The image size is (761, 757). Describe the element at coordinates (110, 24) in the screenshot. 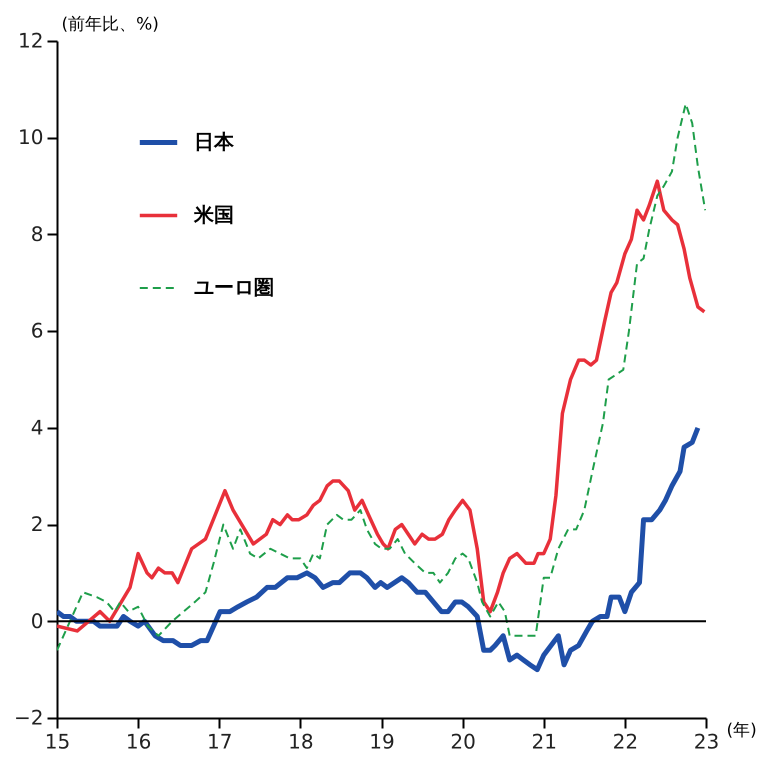

I see `y-axis-title: (前年比、%)` at that location.